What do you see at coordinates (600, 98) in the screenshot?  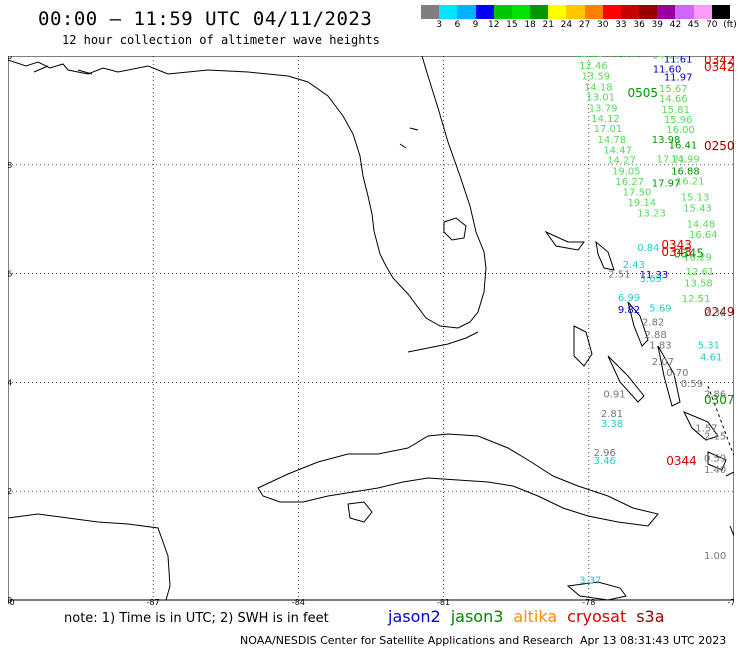 I see `wave-height-value: 13.01` at bounding box center [600, 98].